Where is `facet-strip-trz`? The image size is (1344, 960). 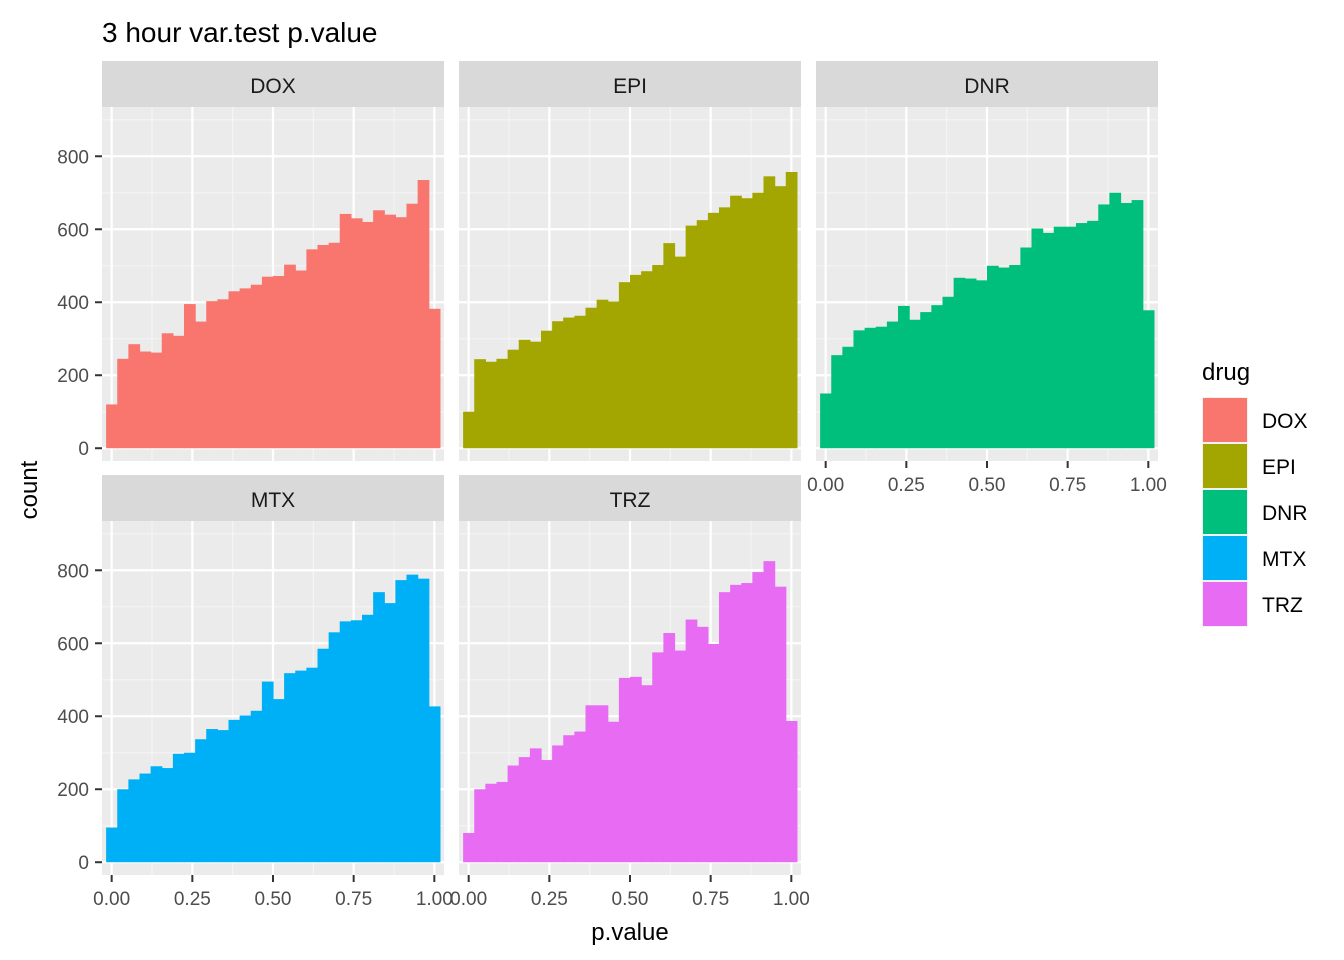 facet-strip-trz is located at coordinates (630, 498).